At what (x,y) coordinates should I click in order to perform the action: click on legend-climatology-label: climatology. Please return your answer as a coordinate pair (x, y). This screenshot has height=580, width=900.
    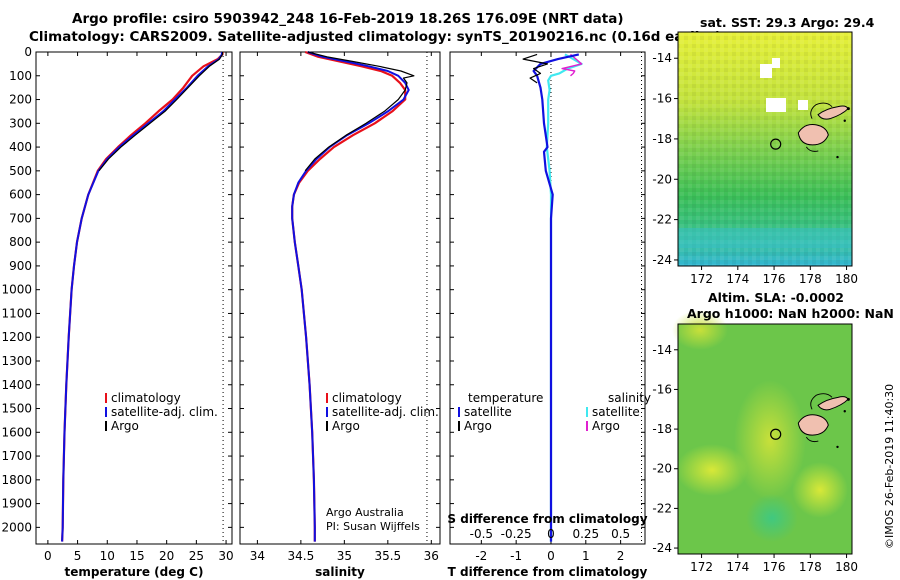
    Looking at the image, I should click on (146, 398).